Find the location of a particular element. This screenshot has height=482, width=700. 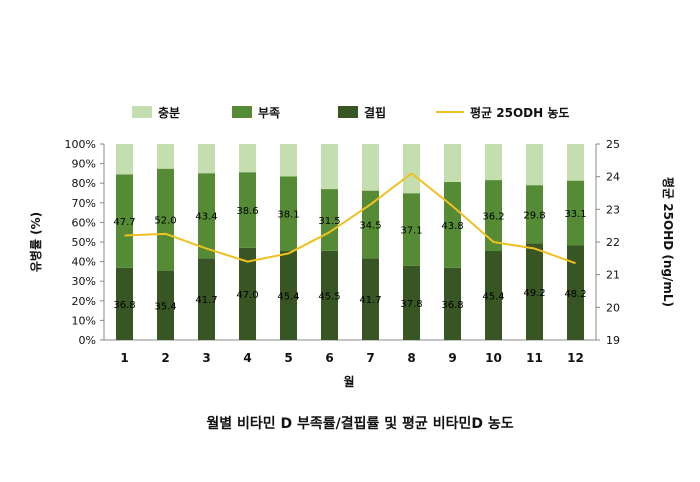

average-line is located at coordinates (350, 218).